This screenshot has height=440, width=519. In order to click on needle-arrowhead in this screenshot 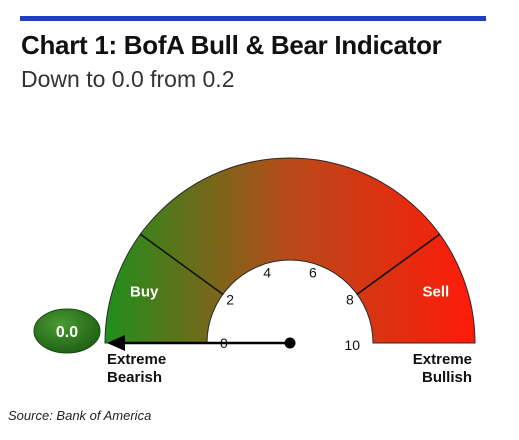, I will do `click(116, 343)`.